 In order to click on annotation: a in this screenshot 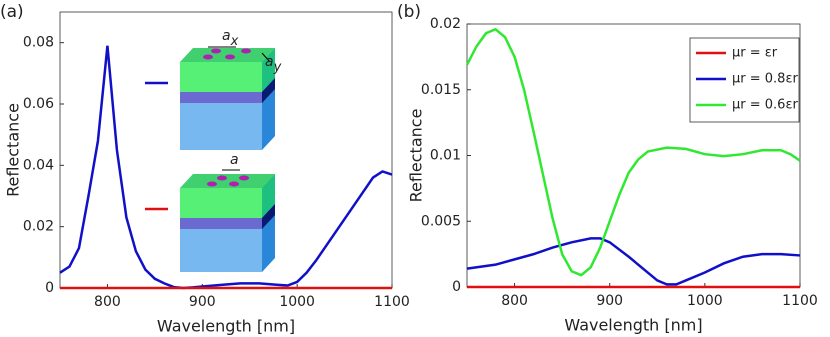, I will do `click(234, 160)`.